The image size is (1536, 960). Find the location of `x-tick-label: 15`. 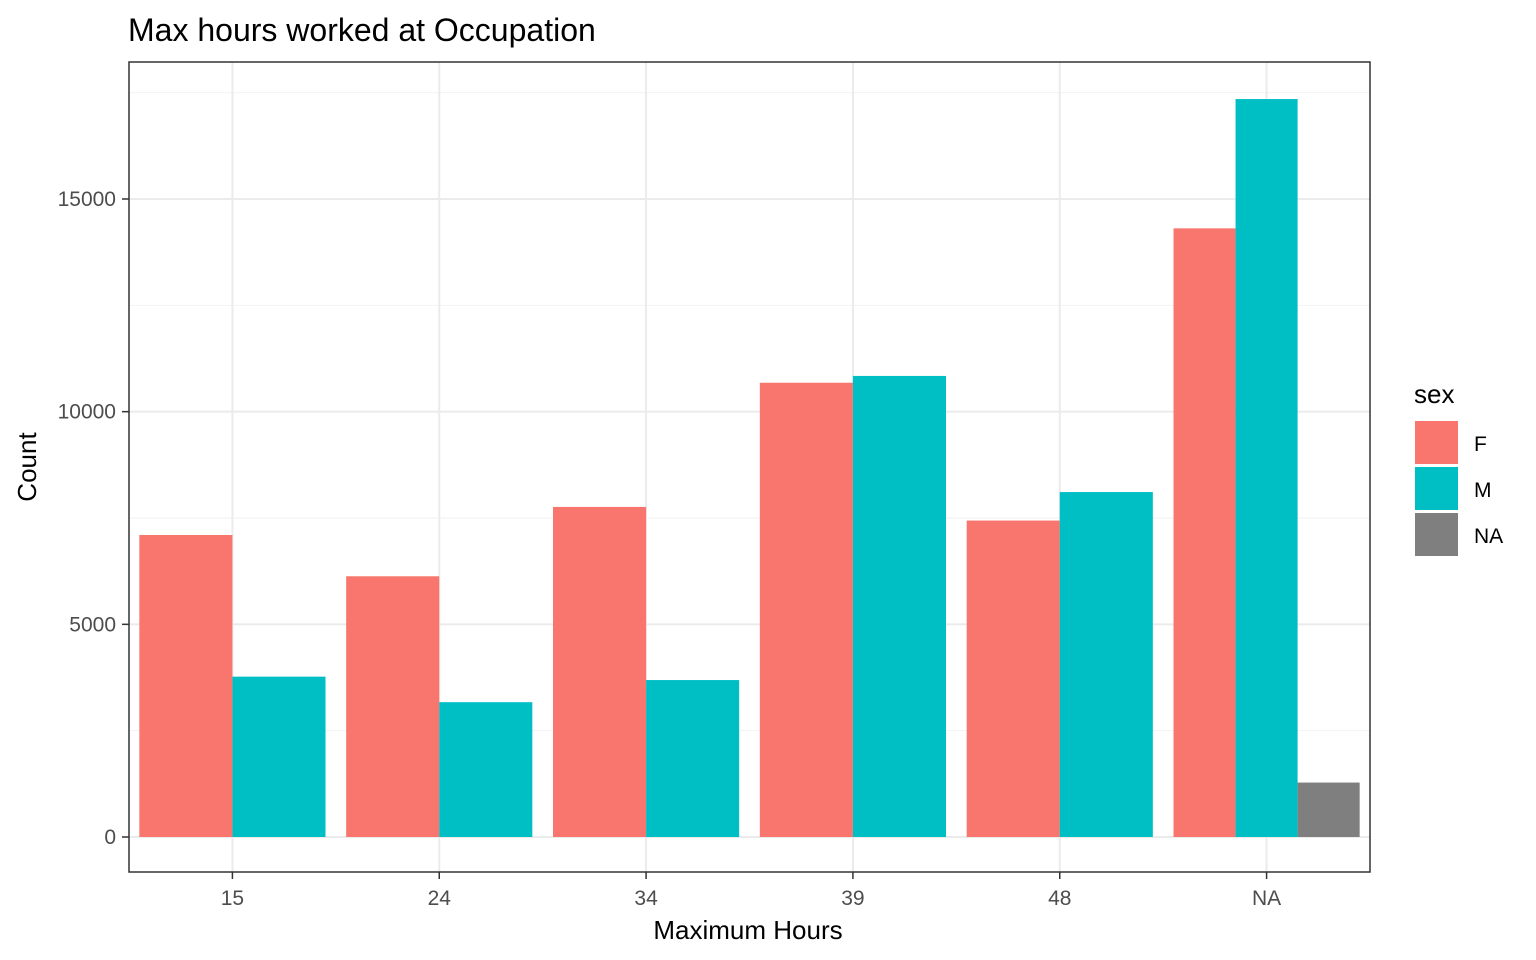

x-tick-label: 15 is located at coordinates (232, 898).